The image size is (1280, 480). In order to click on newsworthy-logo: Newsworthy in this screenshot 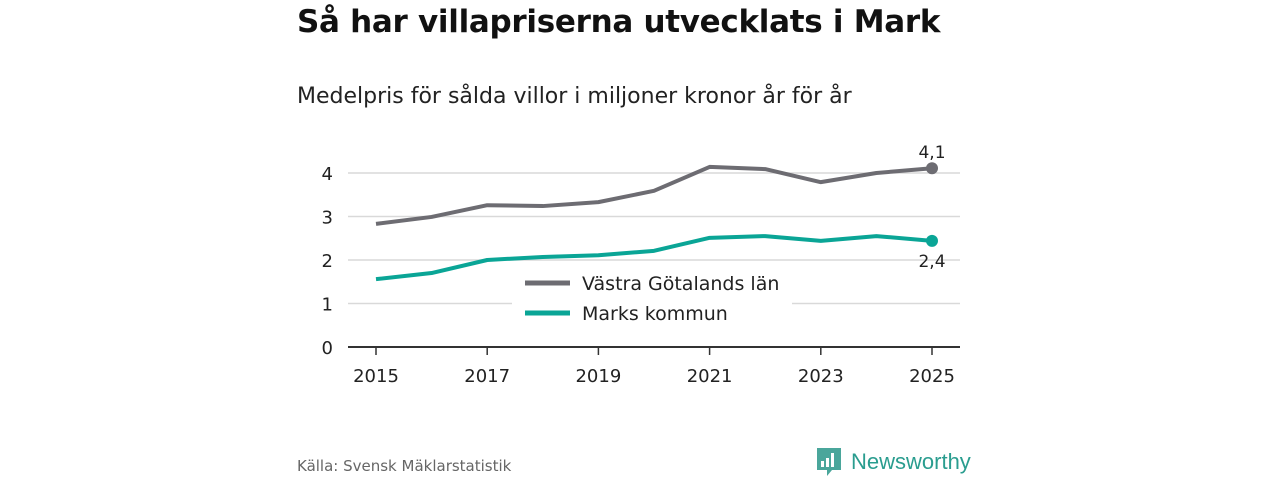, I will do `click(893, 462)`.